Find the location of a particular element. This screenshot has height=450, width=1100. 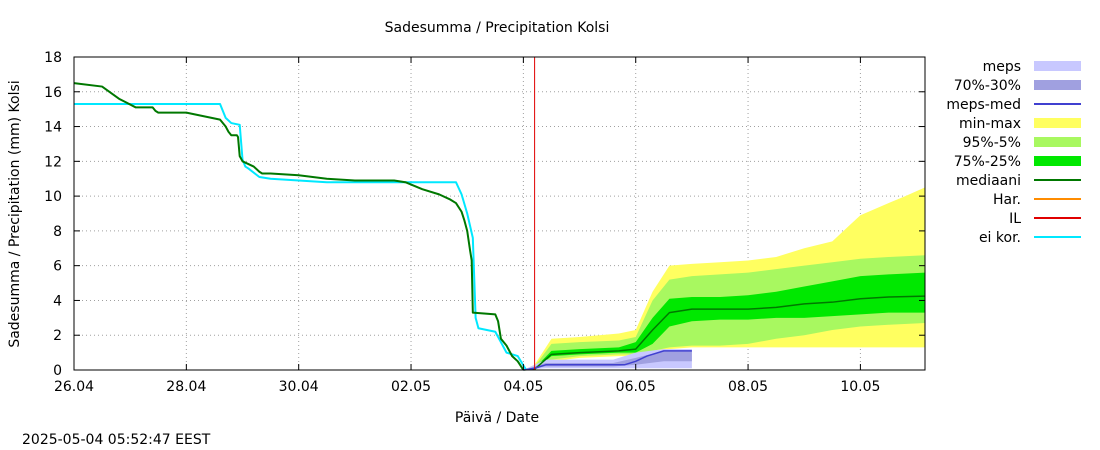

x-tick-label: 28.04 is located at coordinates (186, 387).